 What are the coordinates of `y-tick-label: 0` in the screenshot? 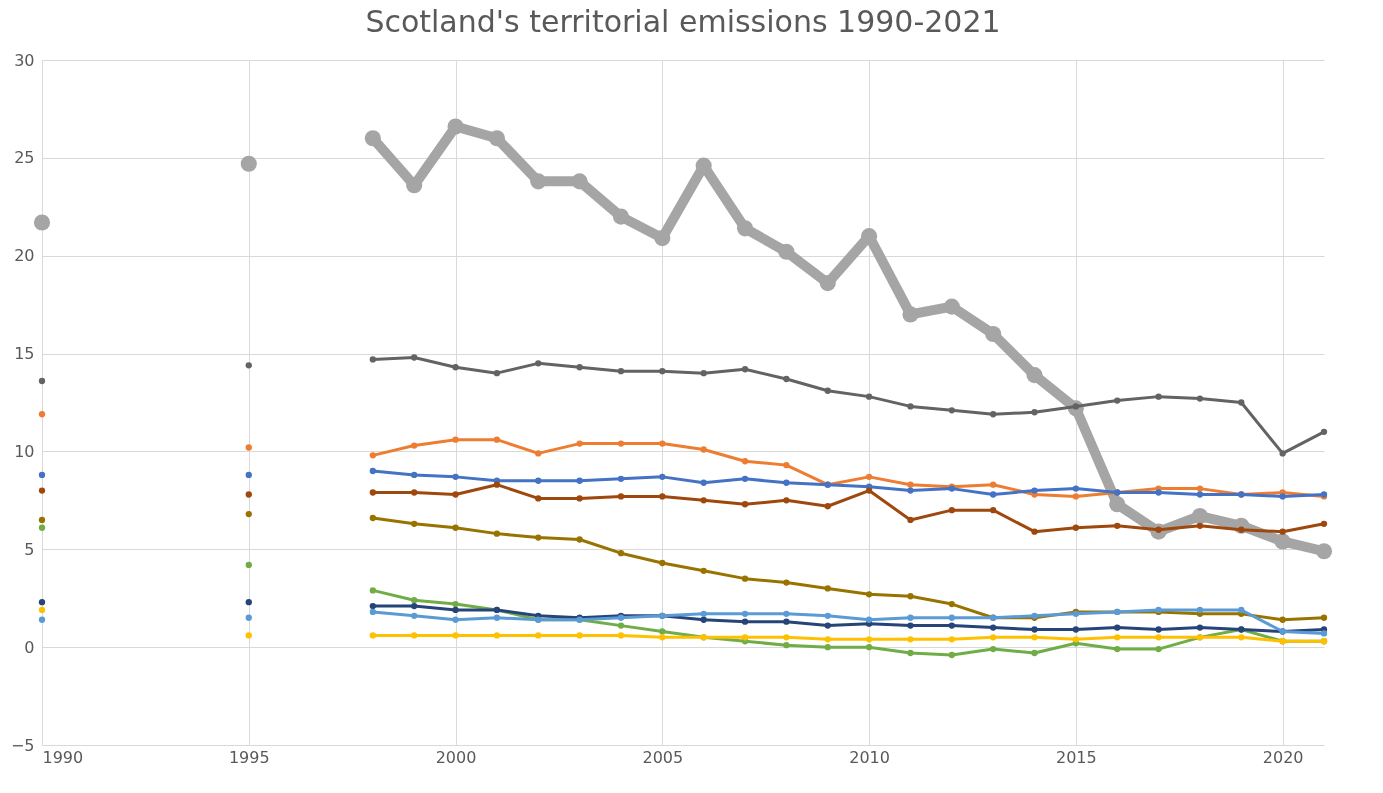 It's located at (29, 647).